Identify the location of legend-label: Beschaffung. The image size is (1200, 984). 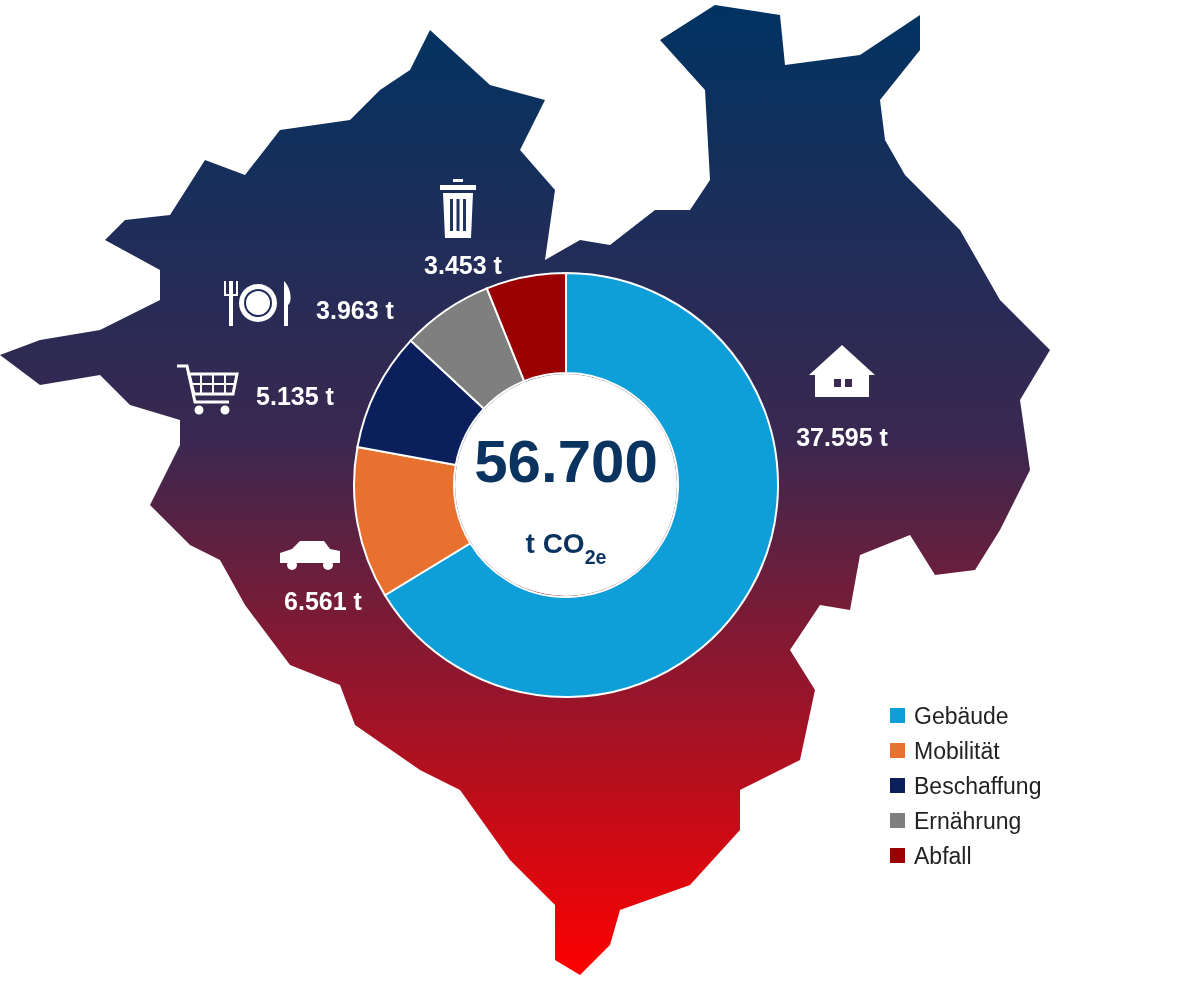
(978, 786).